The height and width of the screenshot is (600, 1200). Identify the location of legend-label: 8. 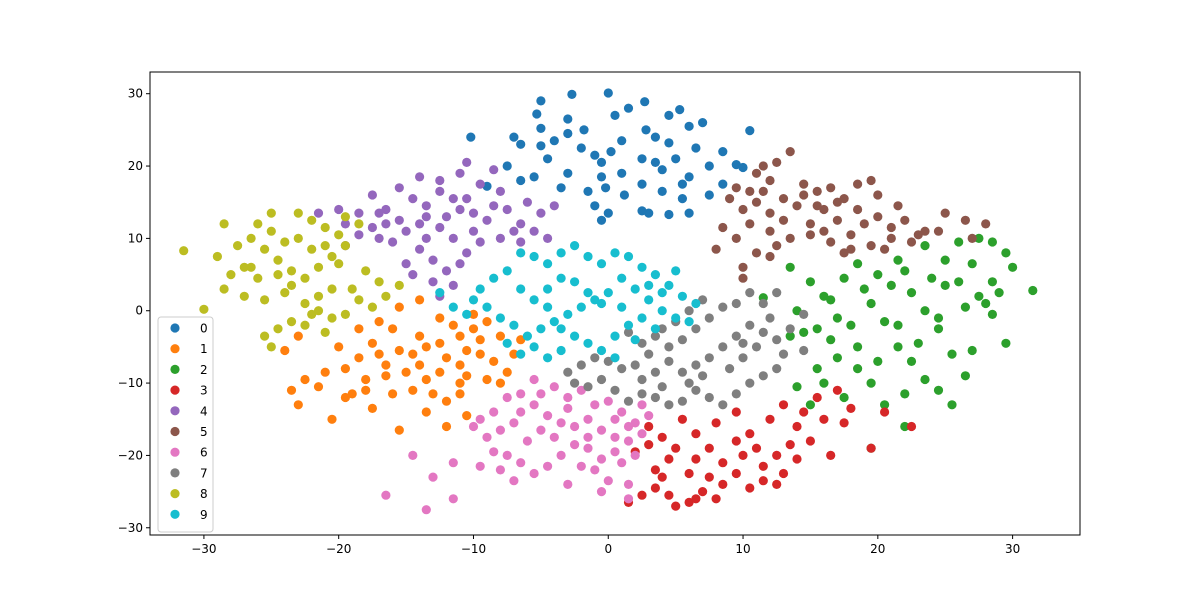
(204, 494).